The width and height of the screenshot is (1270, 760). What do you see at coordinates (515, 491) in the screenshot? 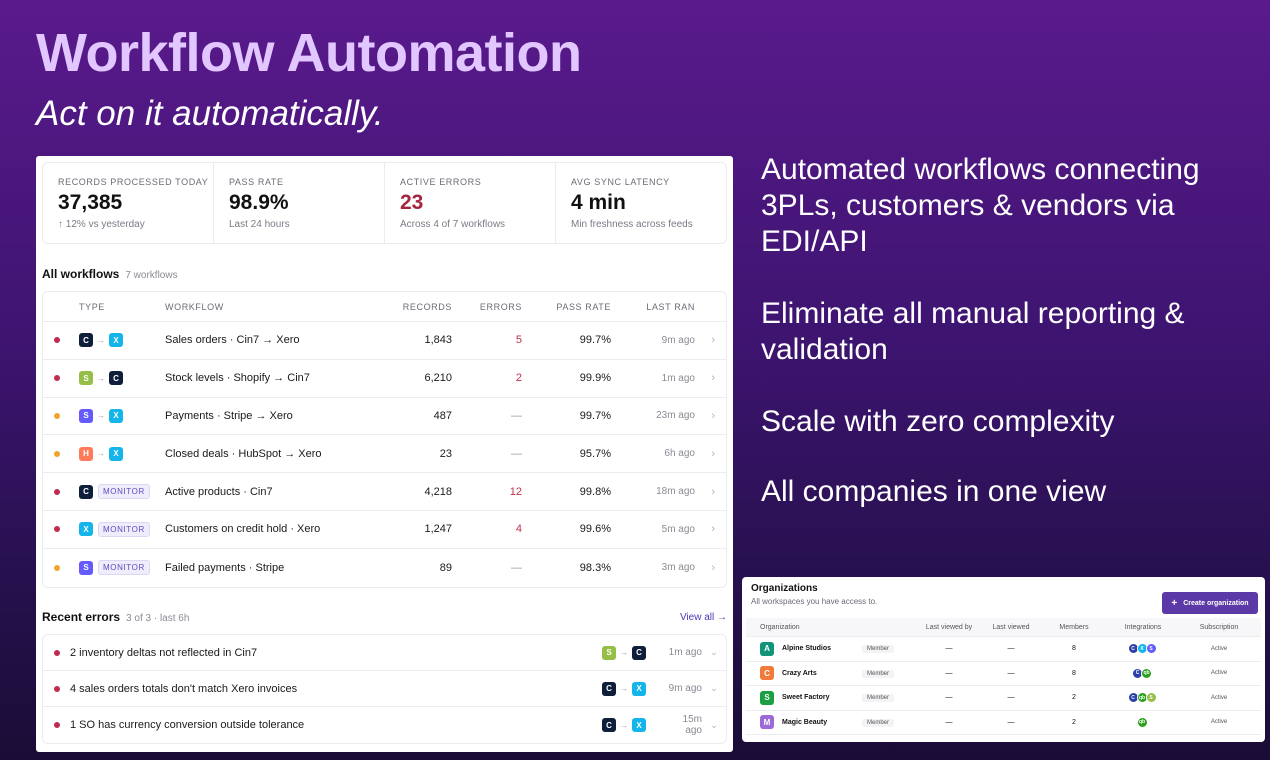
I see `errors-value: 12` at bounding box center [515, 491].